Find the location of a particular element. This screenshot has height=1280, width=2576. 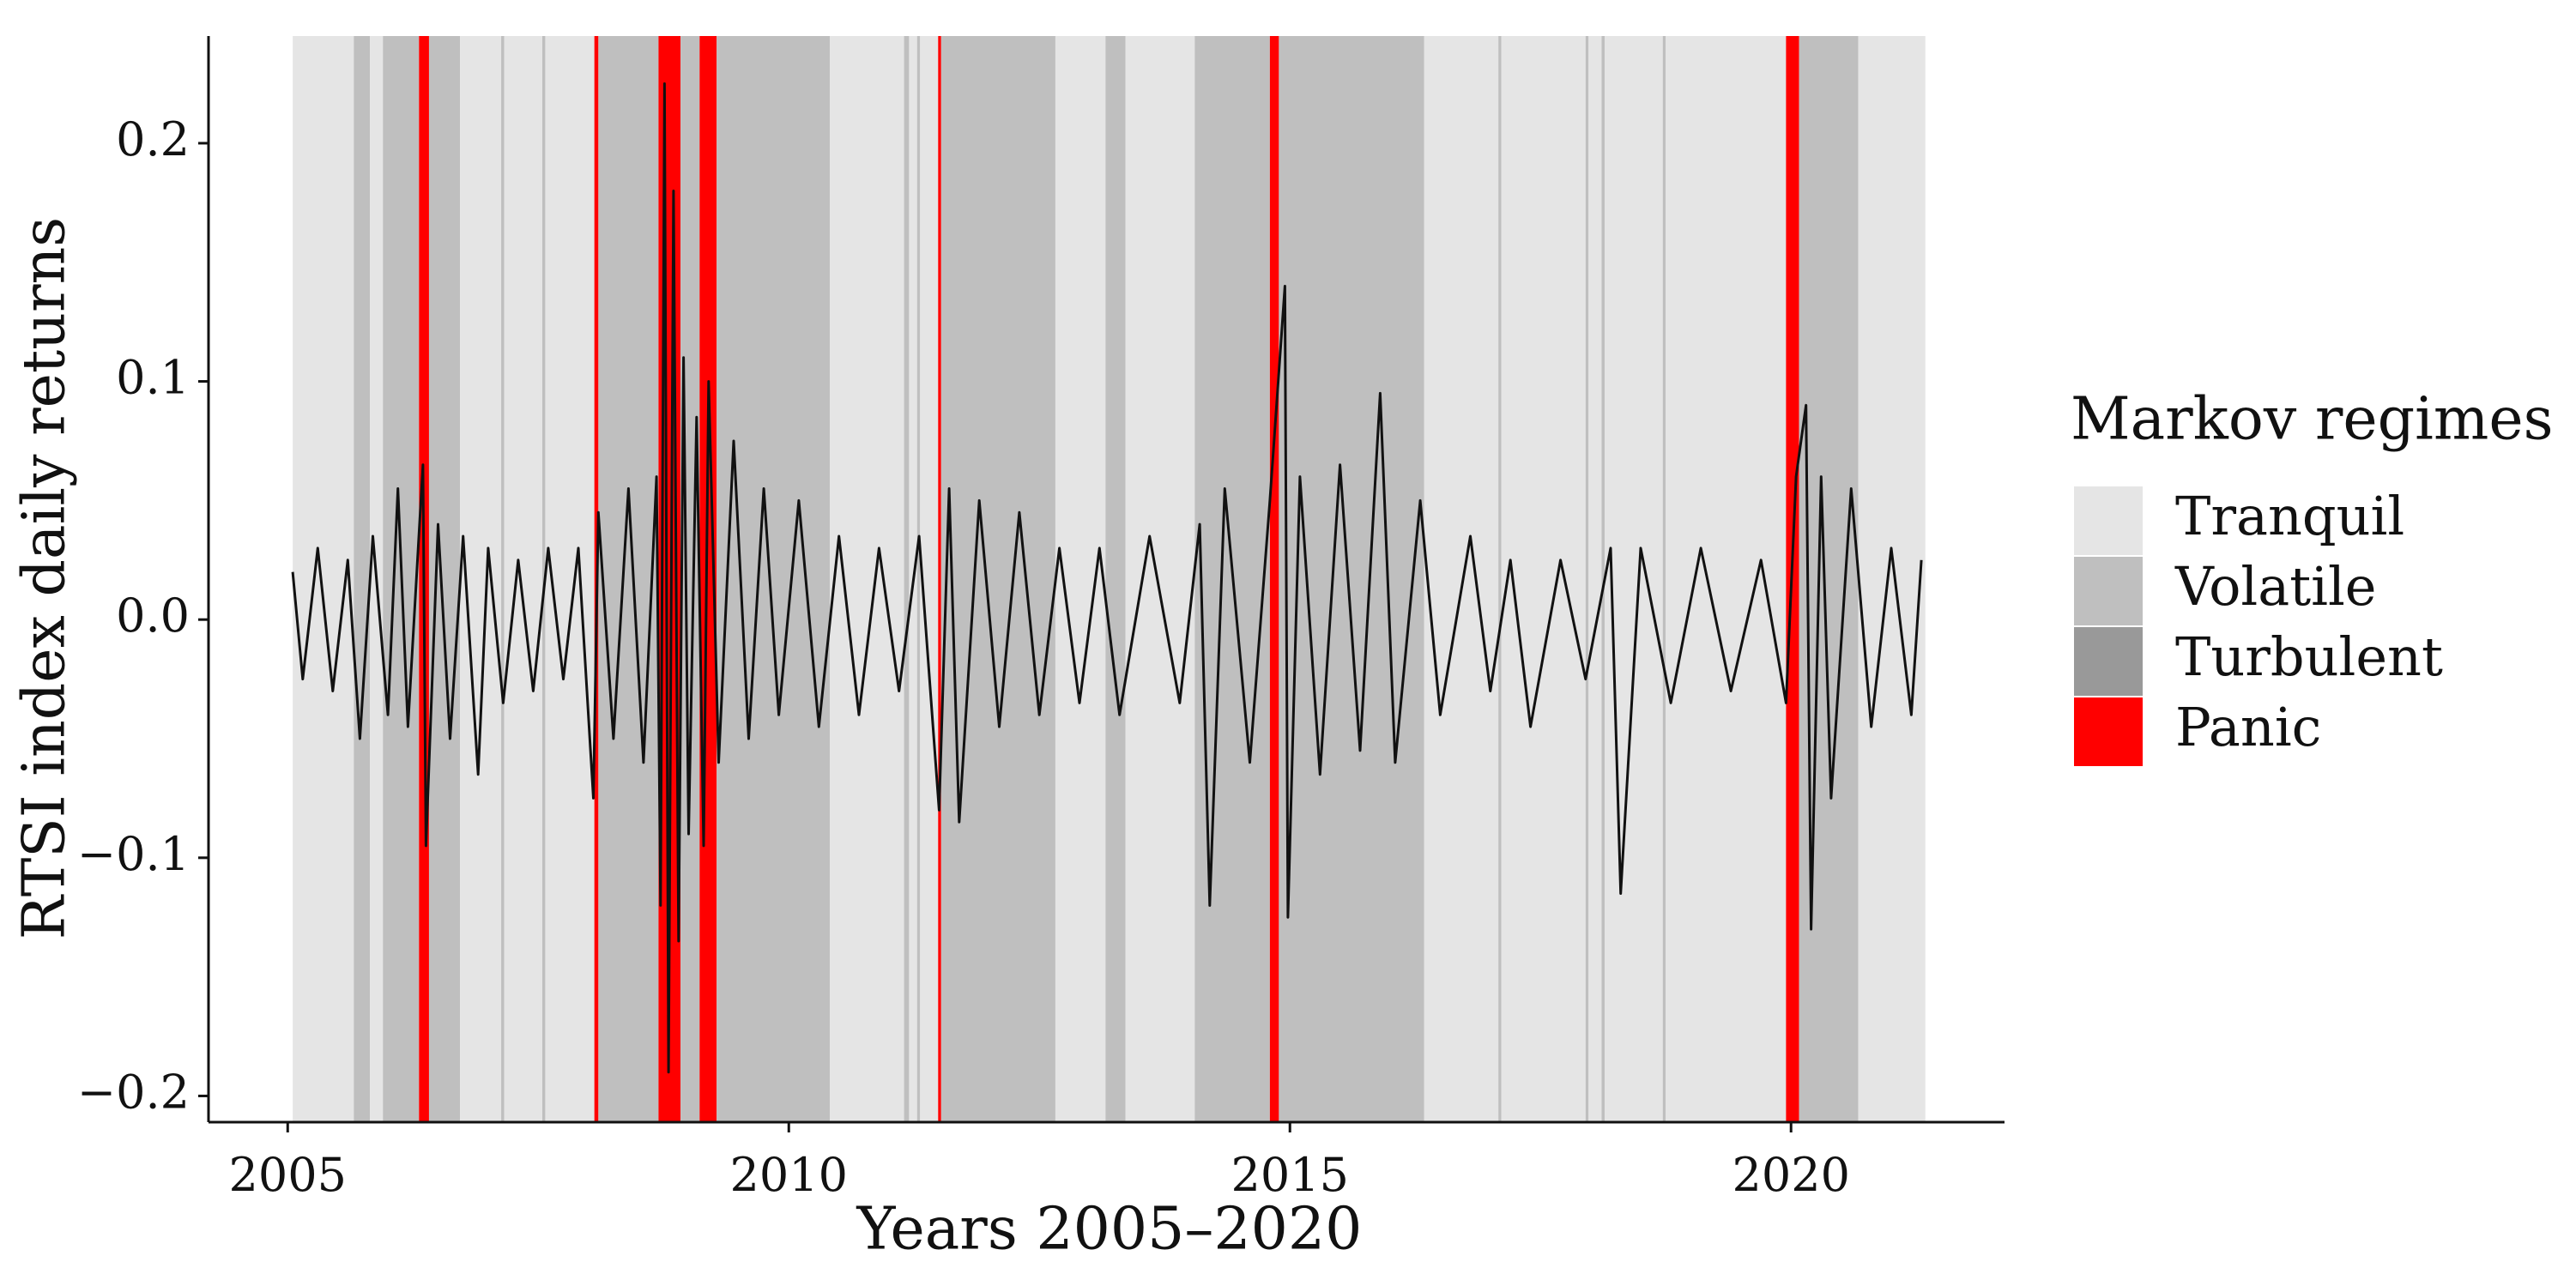

legend-label: Panic is located at coordinates (2248, 727).